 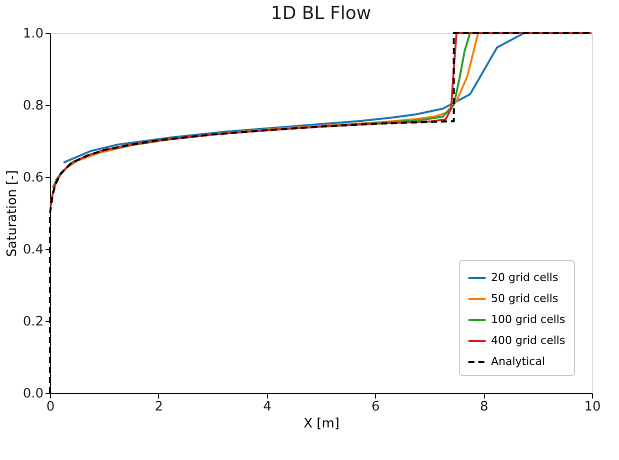 What do you see at coordinates (33, 250) in the screenshot?
I see `y-tick-label: 0.4` at bounding box center [33, 250].